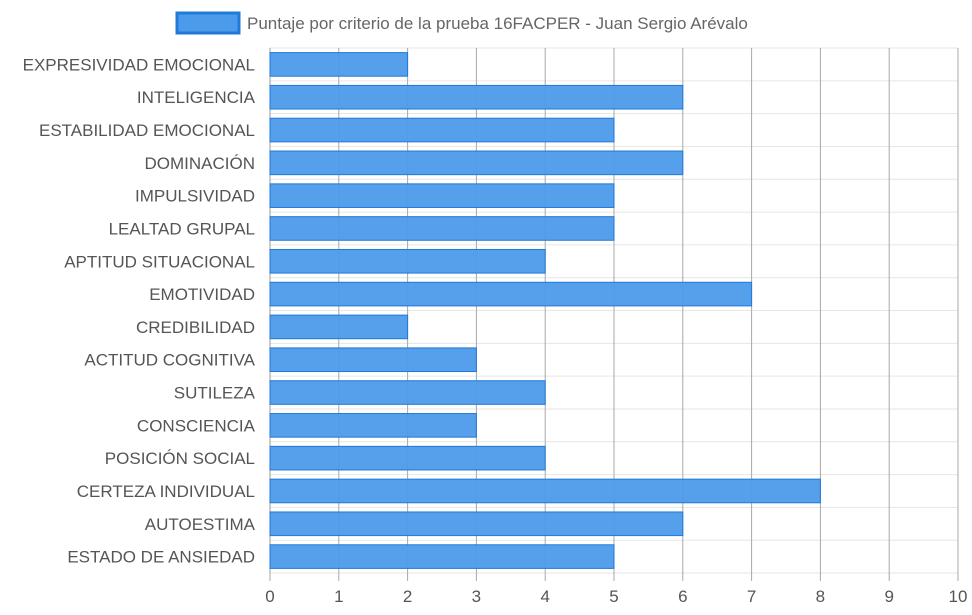 The width and height of the screenshot is (972, 615). I want to click on x-tick-label: 10, so click(958, 596).